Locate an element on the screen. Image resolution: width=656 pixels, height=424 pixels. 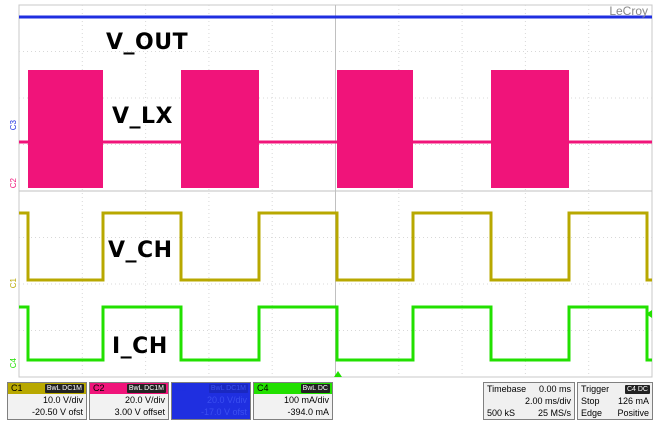
trigger-panel: Trigger C4 DC Stop 126 mA Edge Positive is located at coordinates (615, 401).